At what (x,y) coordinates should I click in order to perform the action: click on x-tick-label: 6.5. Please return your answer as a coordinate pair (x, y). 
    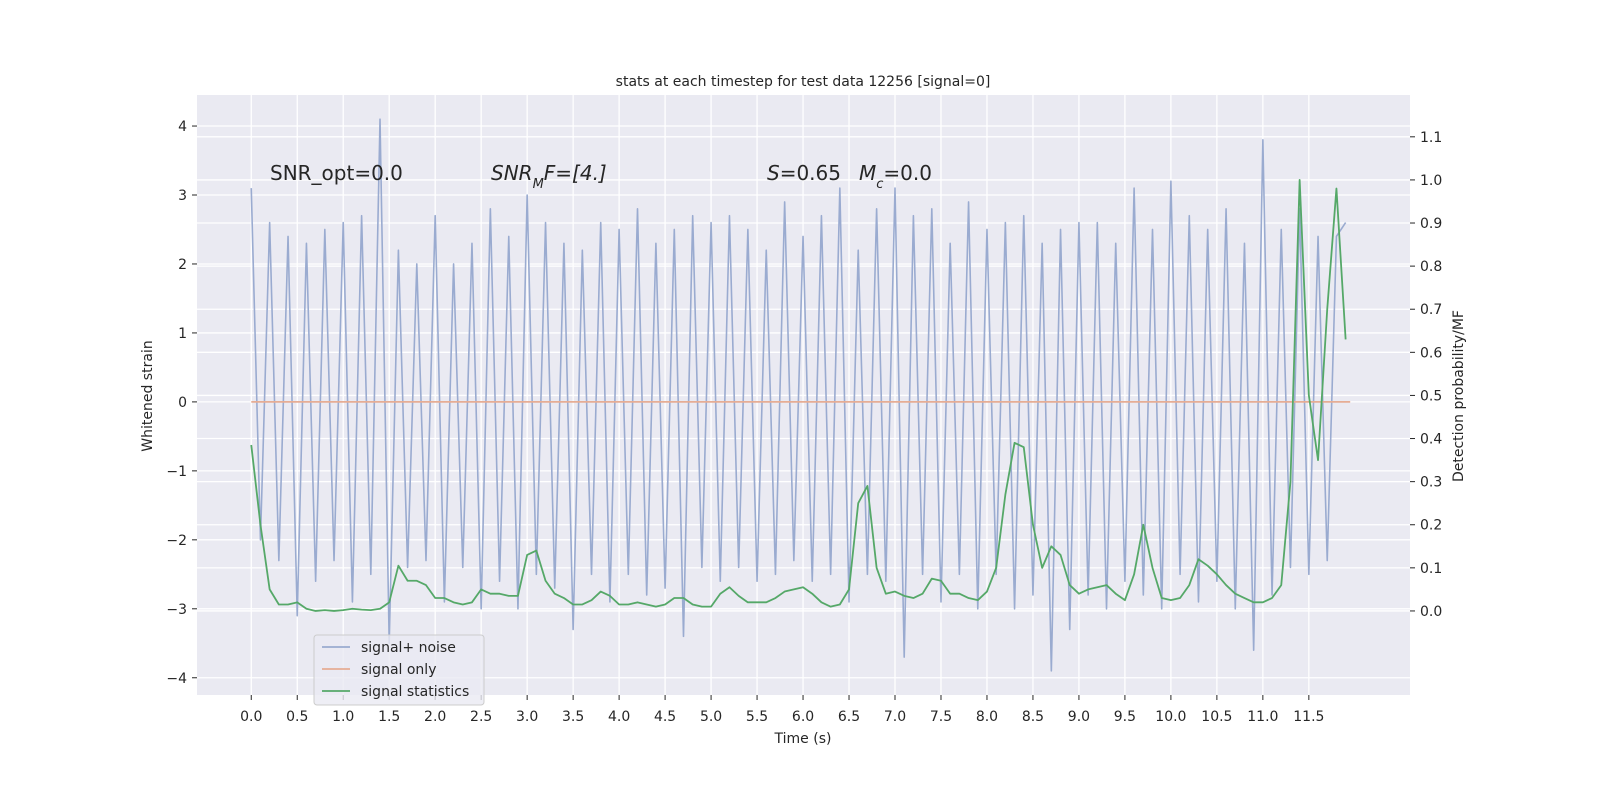
    Looking at the image, I should click on (849, 717).